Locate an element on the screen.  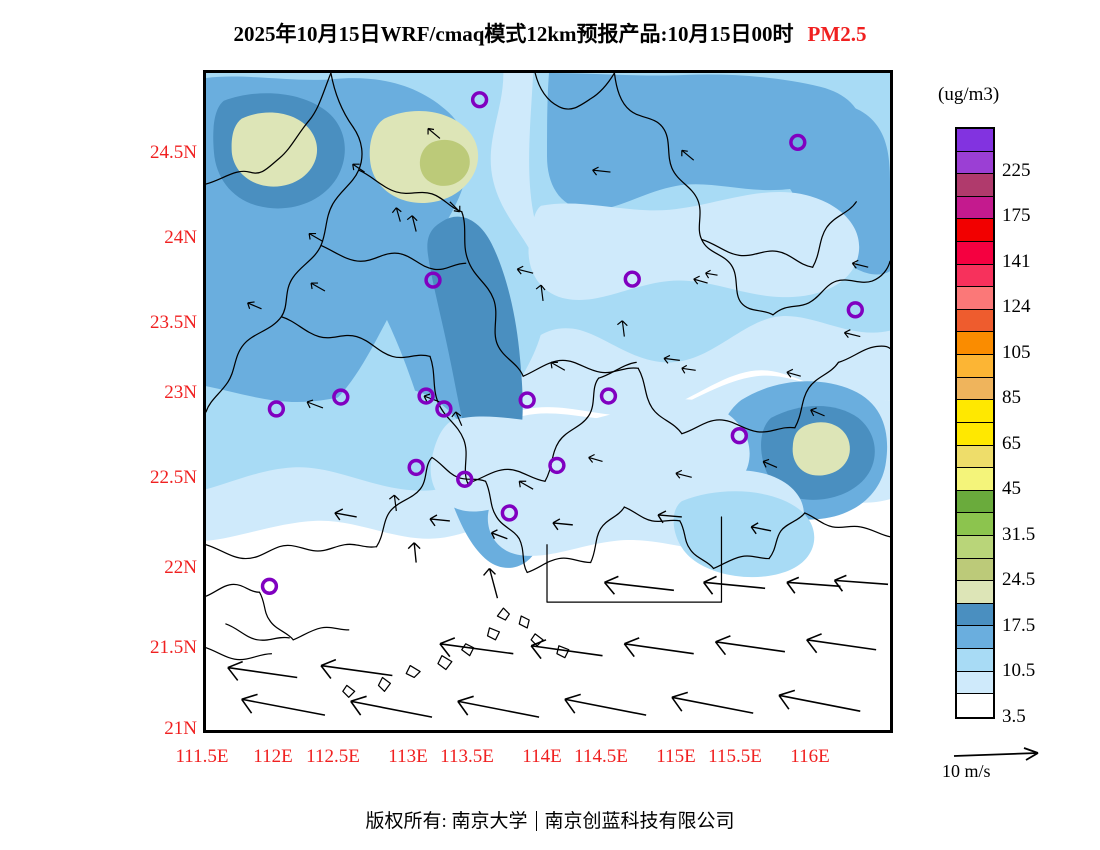
lon-tick-label: 114E is located at coordinates (542, 756).